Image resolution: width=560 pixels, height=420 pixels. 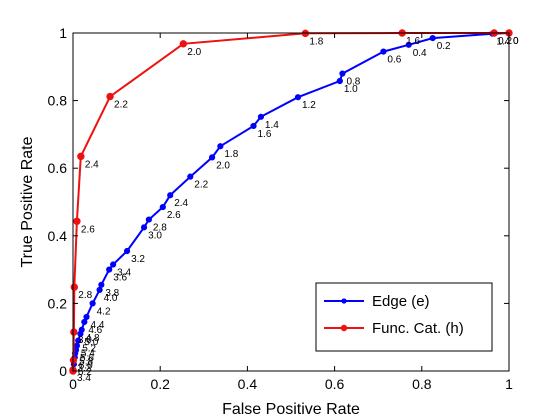 I want to click on point-label: 4.0, so click(x=111, y=298).